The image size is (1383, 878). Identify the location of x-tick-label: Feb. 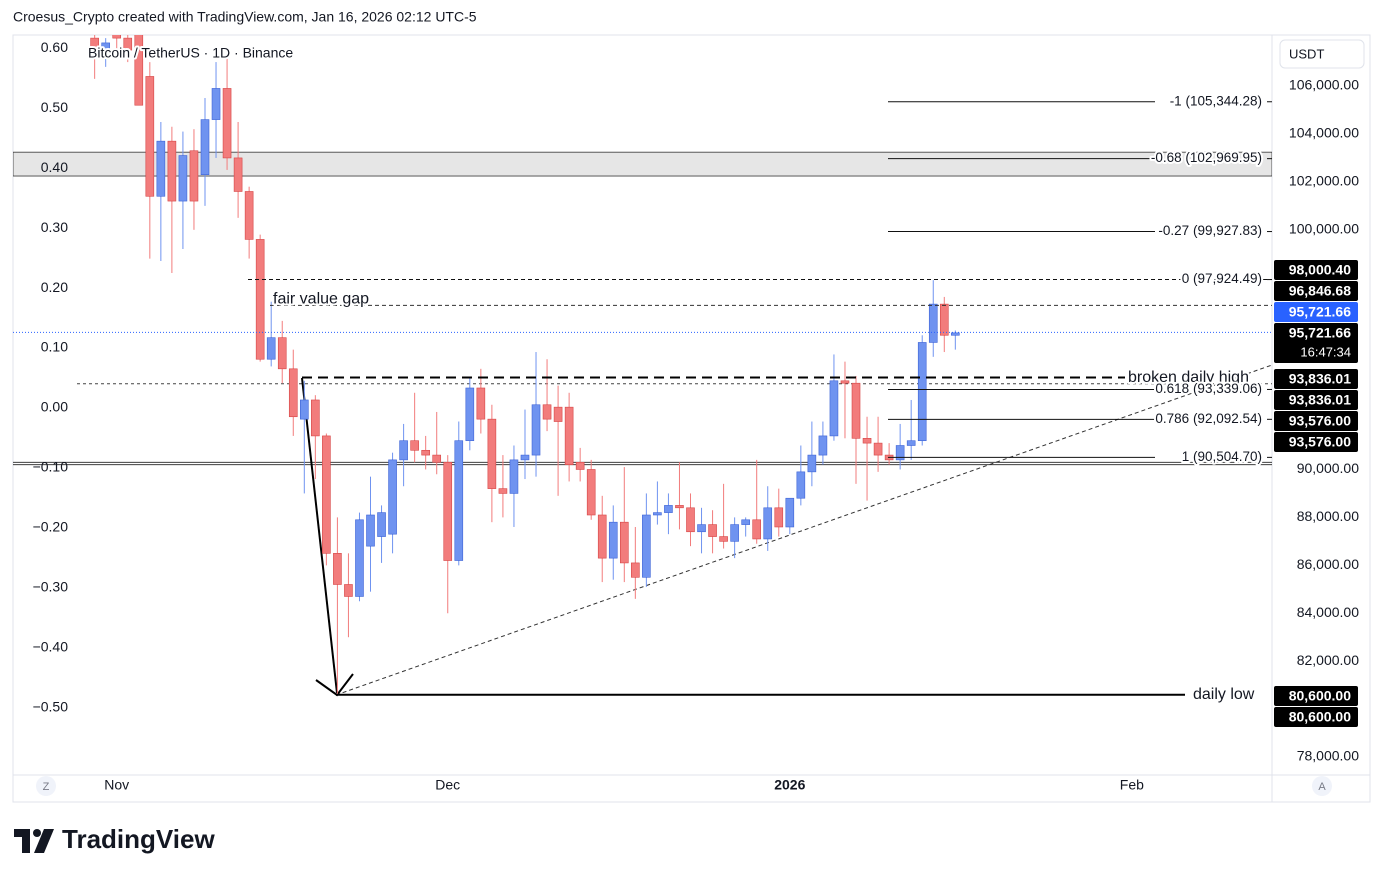
(1132, 785).